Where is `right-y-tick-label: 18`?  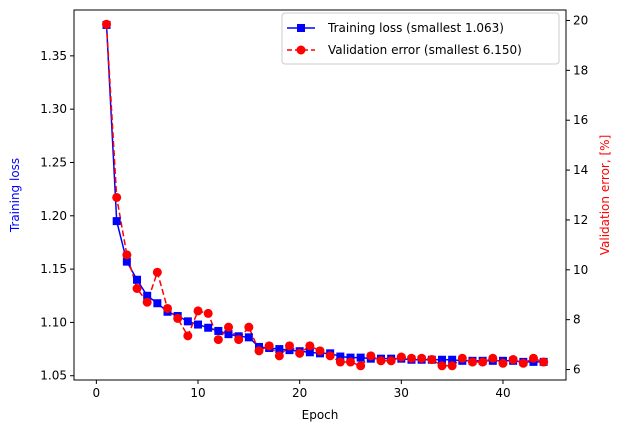
right-y-tick-label: 18 is located at coordinates (580, 70).